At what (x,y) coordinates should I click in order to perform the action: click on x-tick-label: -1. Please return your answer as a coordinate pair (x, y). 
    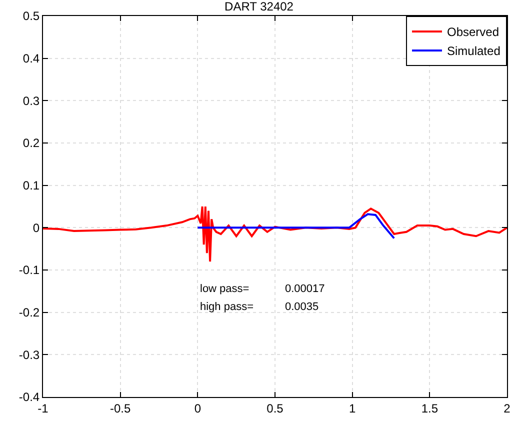
    Looking at the image, I should click on (43, 408).